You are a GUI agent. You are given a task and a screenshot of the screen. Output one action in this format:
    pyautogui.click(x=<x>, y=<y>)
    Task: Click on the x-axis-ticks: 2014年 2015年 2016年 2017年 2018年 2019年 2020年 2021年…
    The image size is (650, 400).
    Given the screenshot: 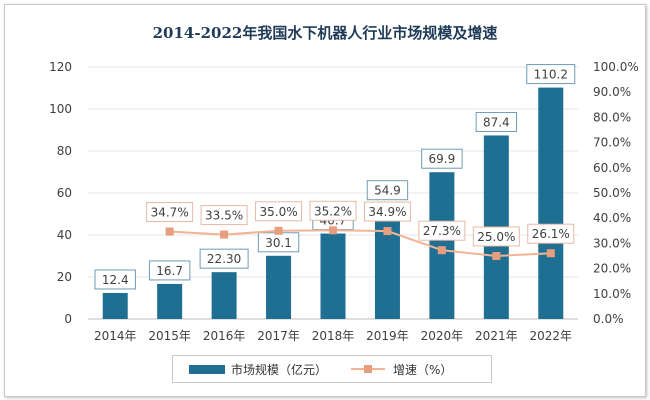 What is the action you would take?
    pyautogui.click(x=333, y=336)
    